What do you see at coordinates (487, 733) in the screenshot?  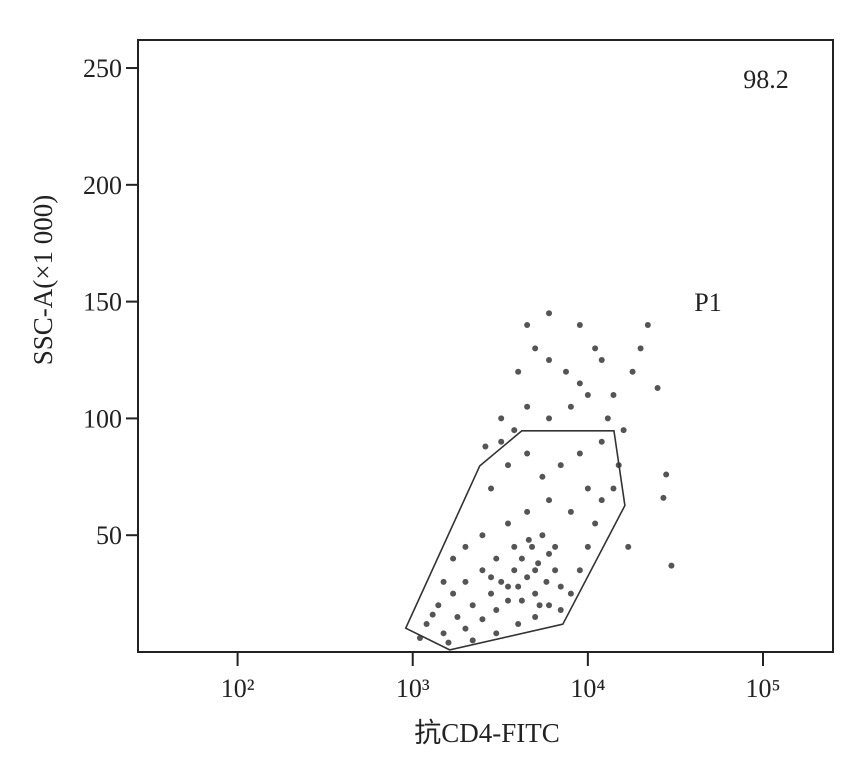 I see `x-axis-label: 抗CD4-FITC` at bounding box center [487, 733].